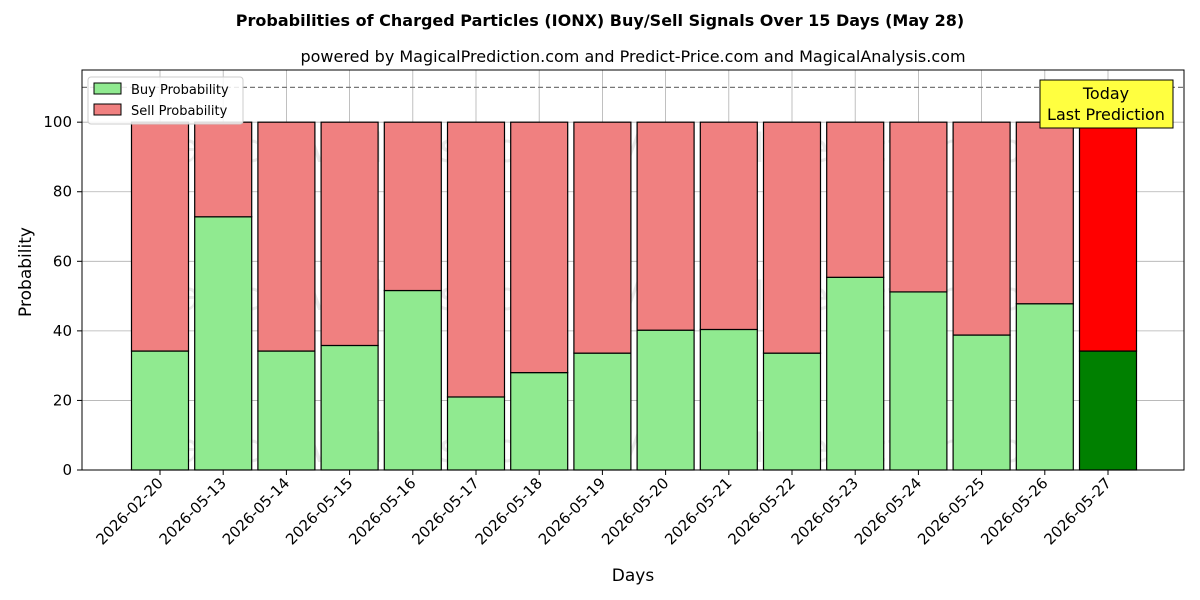 Image resolution: width=1200 pixels, height=600 pixels. Describe the element at coordinates (129, 511) in the screenshot. I see `x-tick-label: 2026-02-20` at that location.